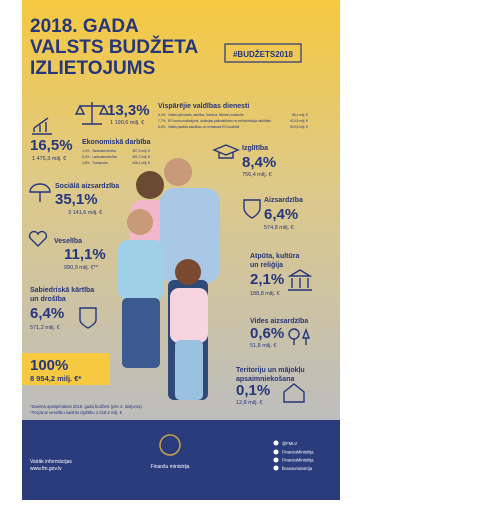 The height and width of the screenshot is (505, 500). What do you see at coordinates (276, 455) in the screenshot?
I see `social-icons` at bounding box center [276, 455].